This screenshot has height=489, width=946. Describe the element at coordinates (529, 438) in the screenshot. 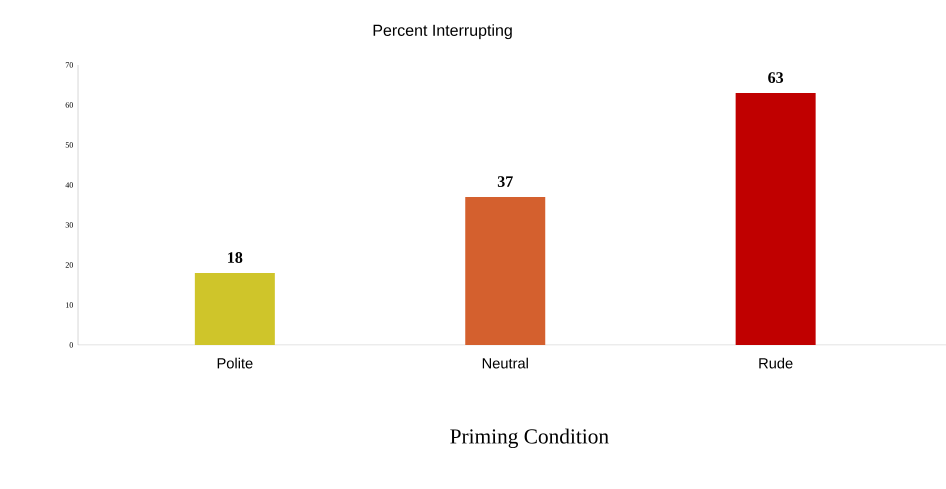

I see `x-axis-title: Priming Condition` at that location.